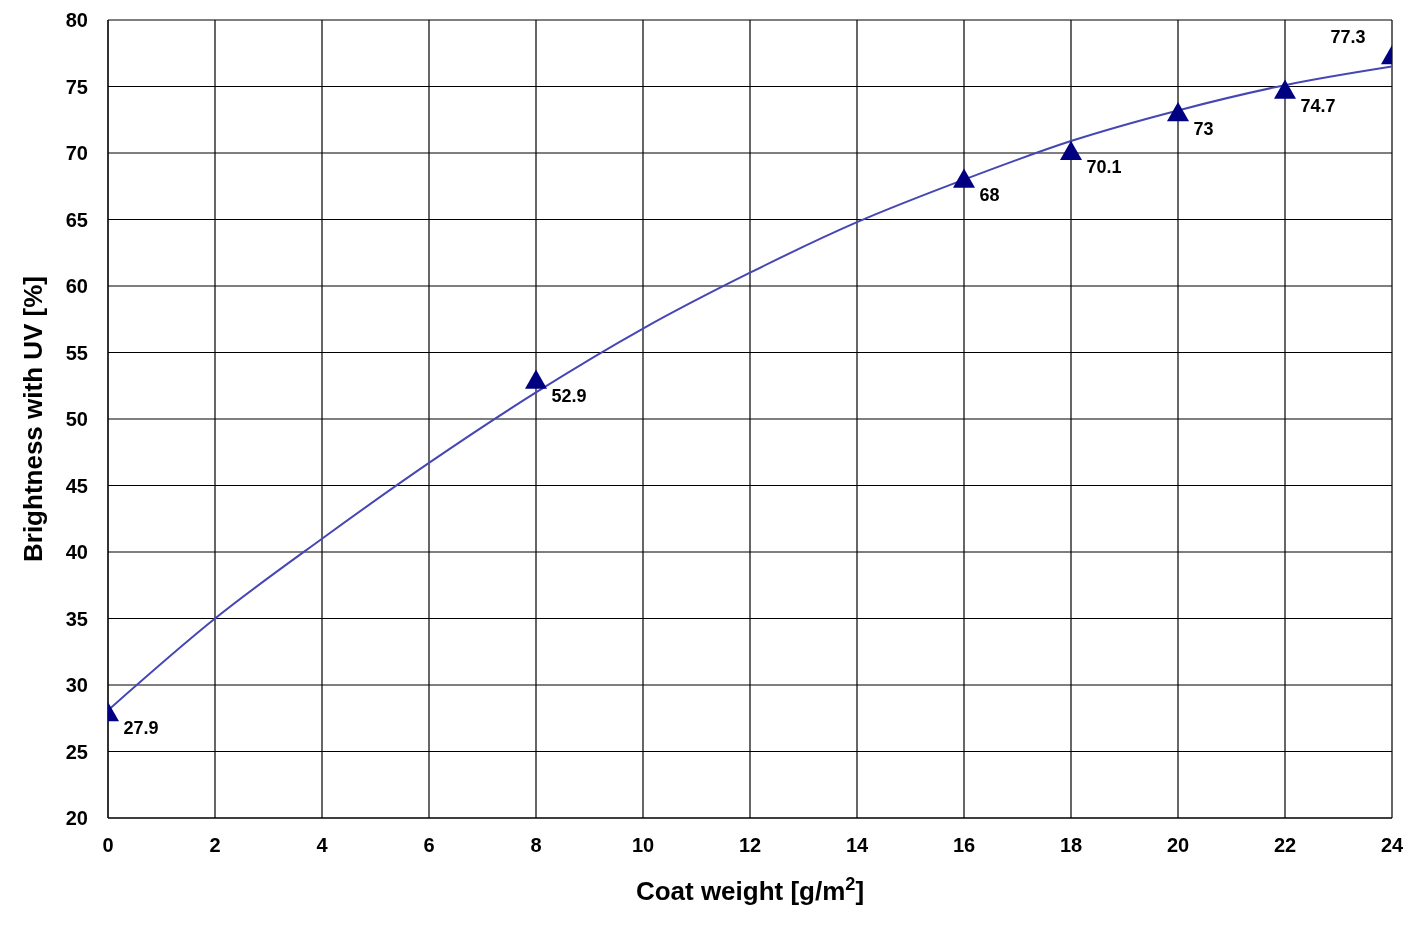 The width and height of the screenshot is (1420, 939). Describe the element at coordinates (1071, 845) in the screenshot. I see `x-tick-label: 18` at that location.